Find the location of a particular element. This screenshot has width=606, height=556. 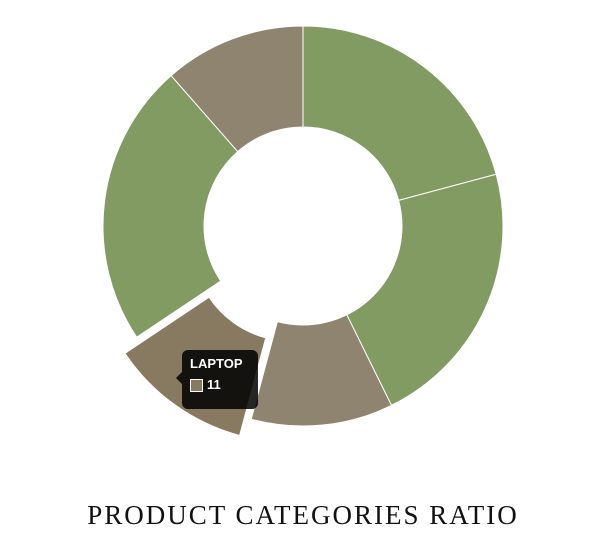

tooltip-label: LAPTOP is located at coordinates (216, 363).